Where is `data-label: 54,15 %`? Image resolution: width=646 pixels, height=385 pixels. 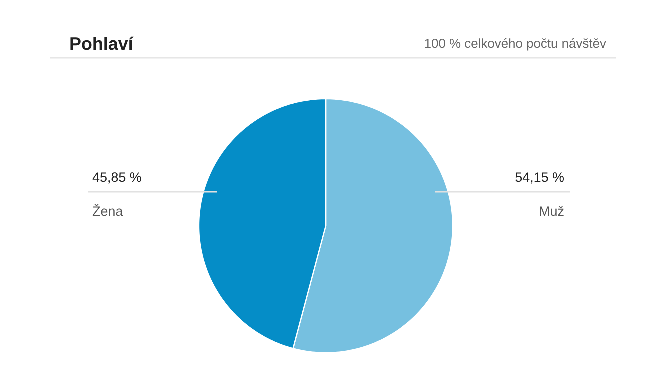
data-label: 54,15 % is located at coordinates (540, 178).